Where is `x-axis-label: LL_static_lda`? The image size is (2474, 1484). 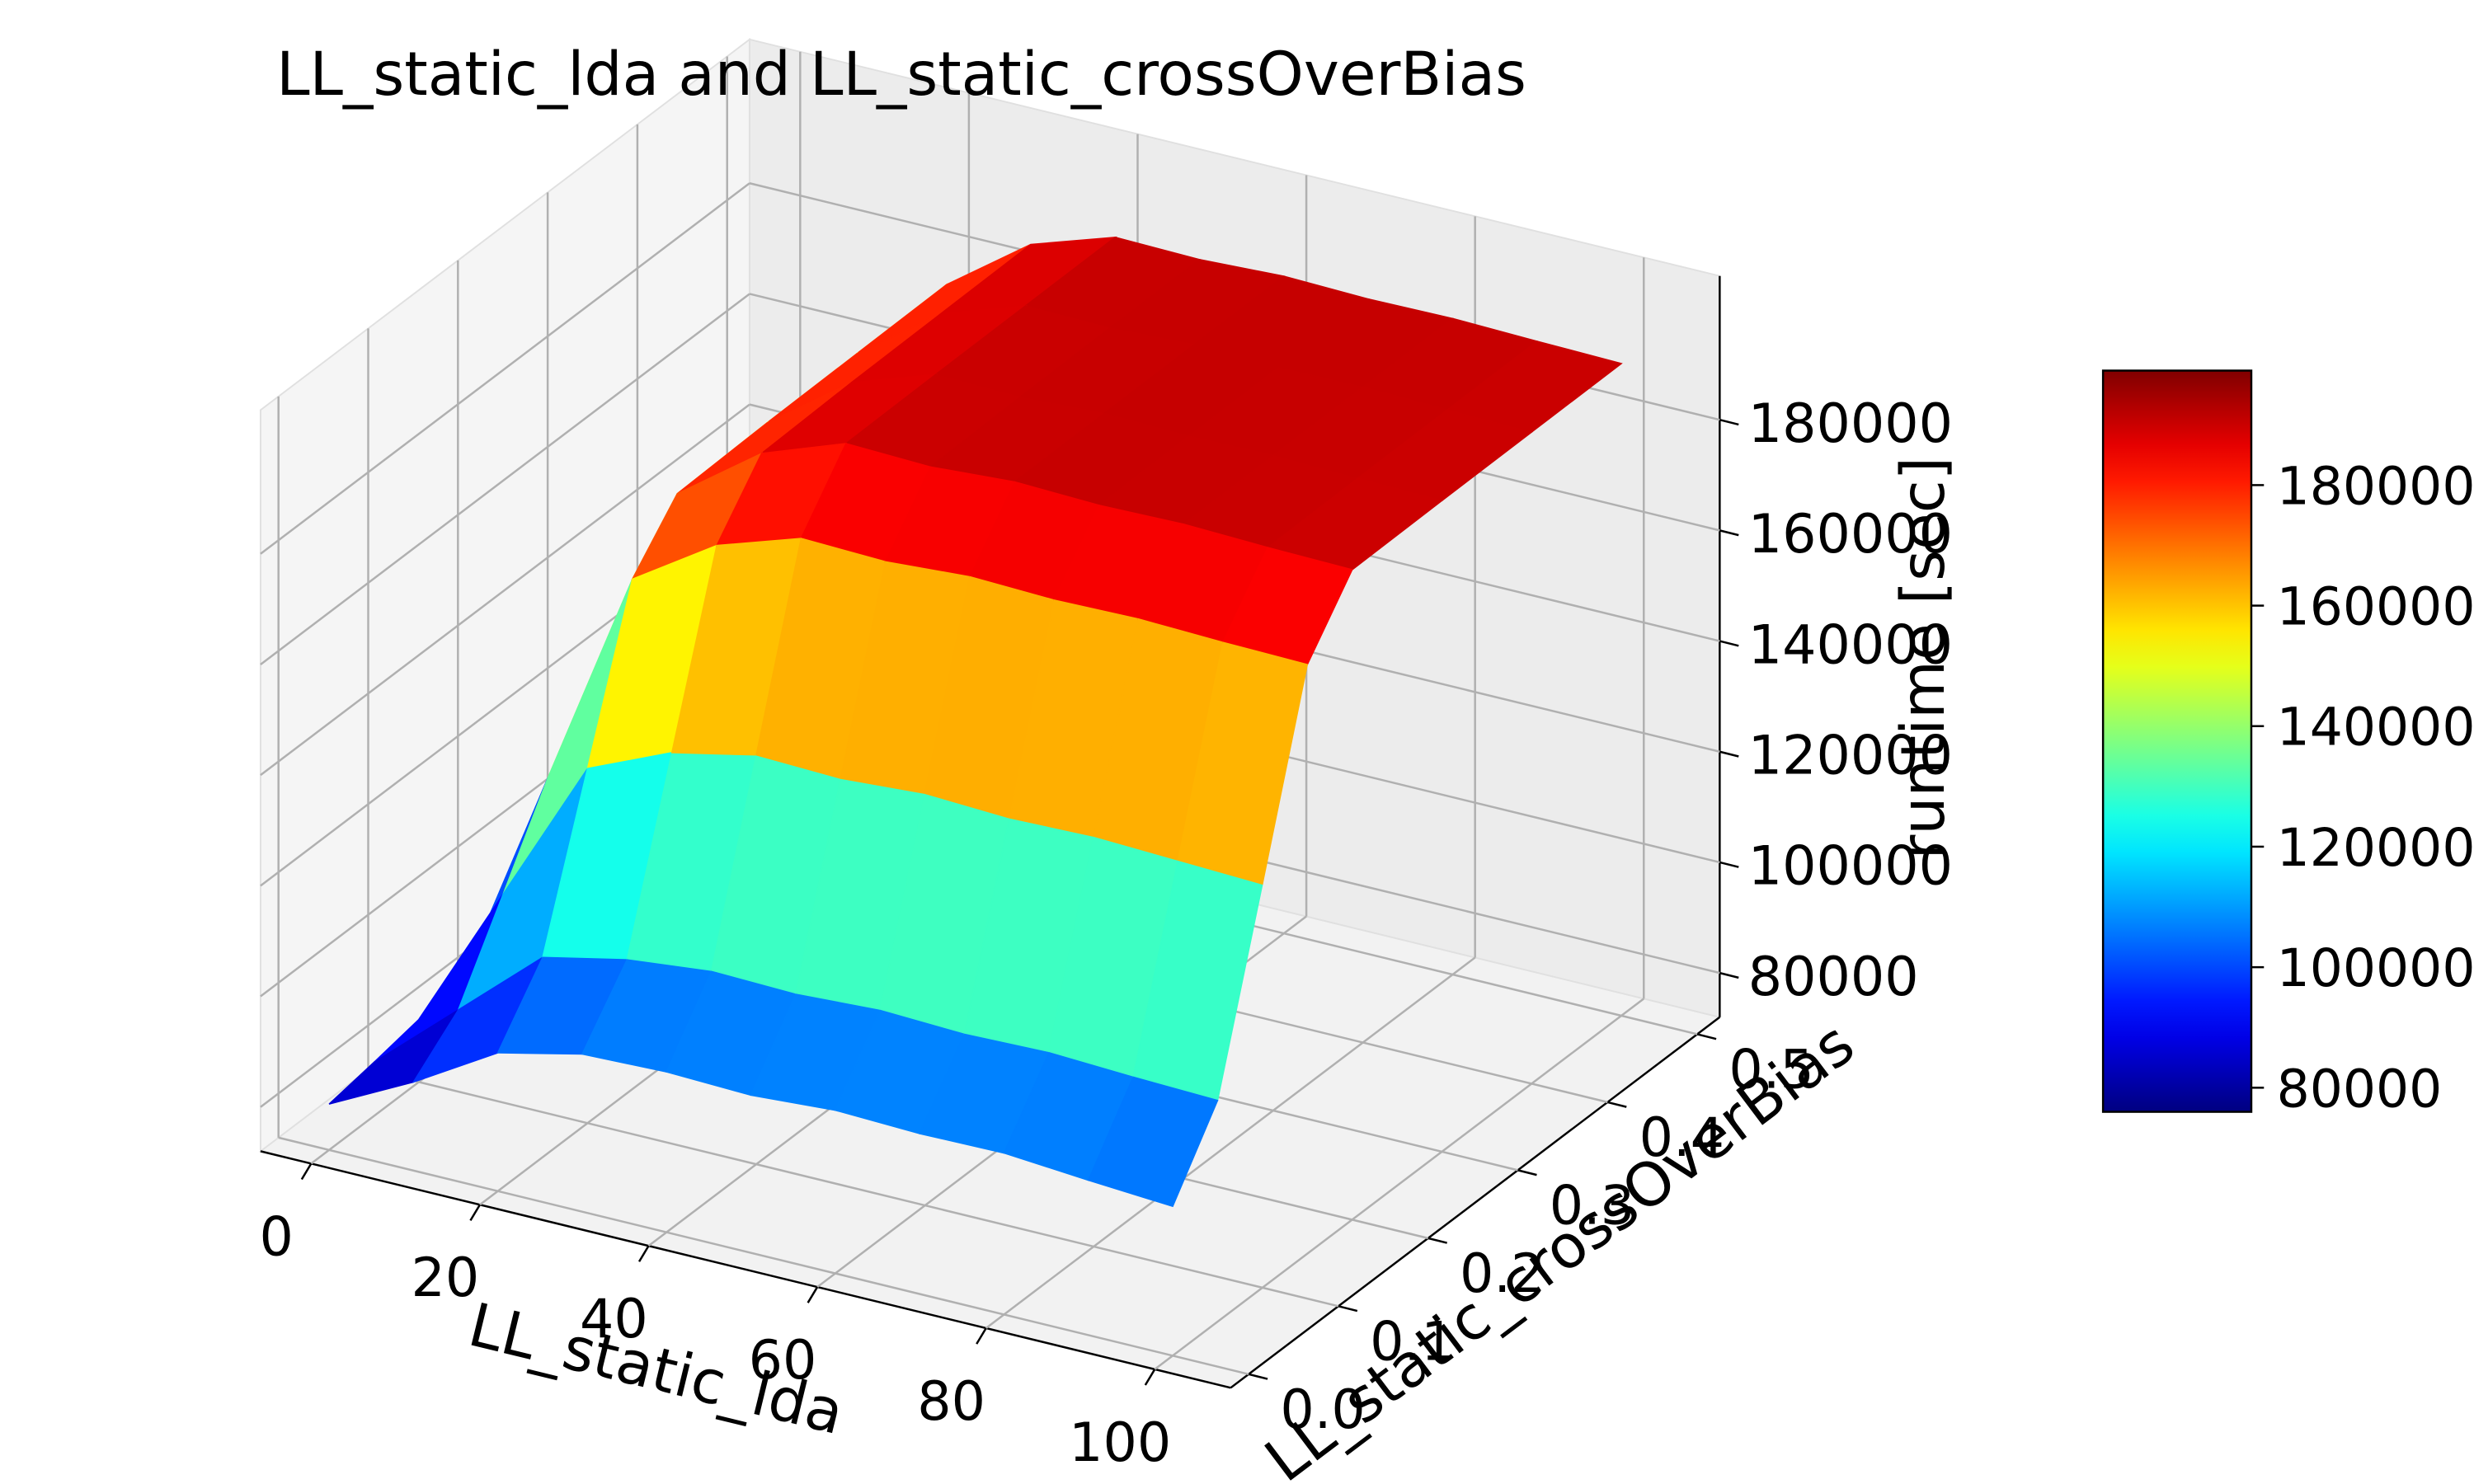 x-axis-label: LL_static_lda is located at coordinates (656, 1370).